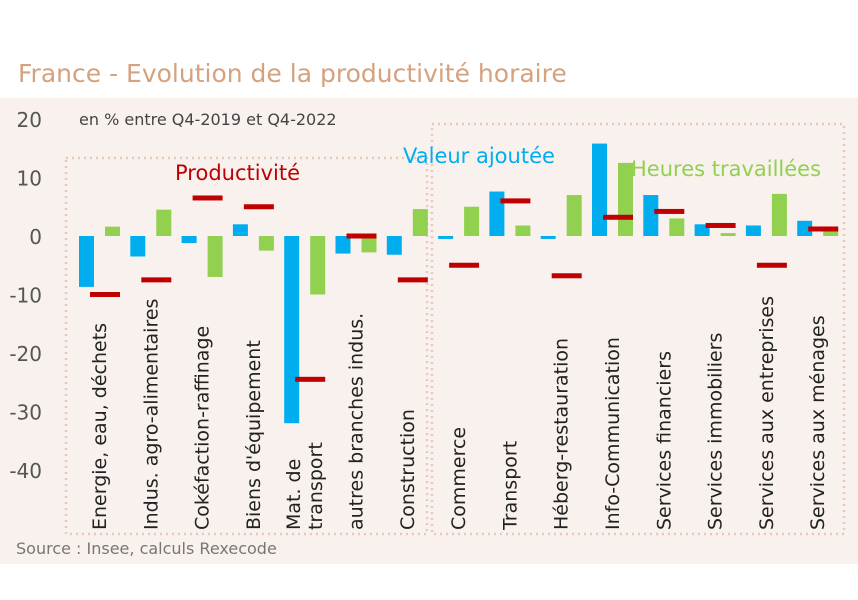 Image resolution: width=858 pixels, height=600 pixels. What do you see at coordinates (151, 414) in the screenshot?
I see `x-category-label: Indus. agro-alimentaires` at bounding box center [151, 414].